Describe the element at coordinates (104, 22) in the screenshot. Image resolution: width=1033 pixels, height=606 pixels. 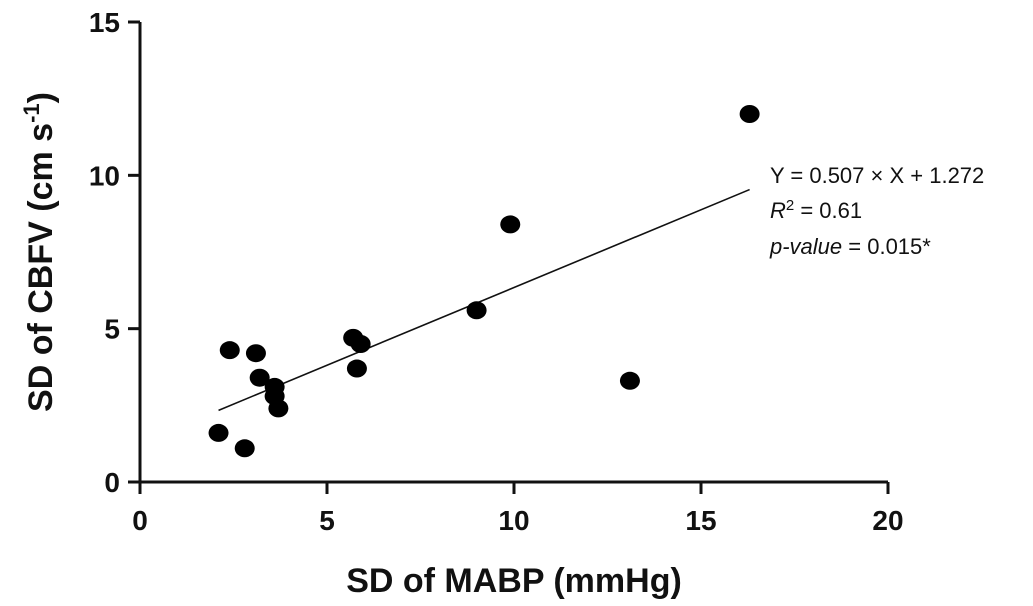
I see `y-tick-label: 15` at that location.